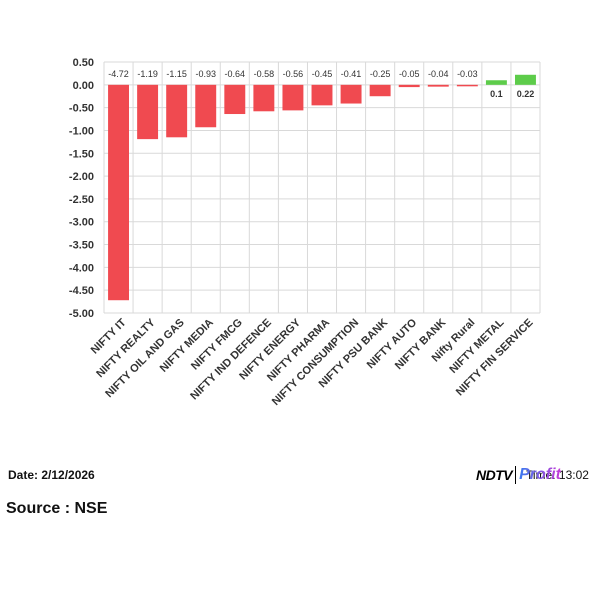 Image resolution: width=600 pixels, height=600 pixels. I want to click on y-tick-label: -2.50, so click(81, 200).